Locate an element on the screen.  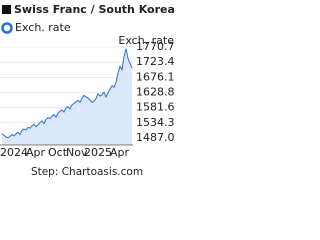
y-axis-title: Exch. rate is located at coordinates (146, 40).